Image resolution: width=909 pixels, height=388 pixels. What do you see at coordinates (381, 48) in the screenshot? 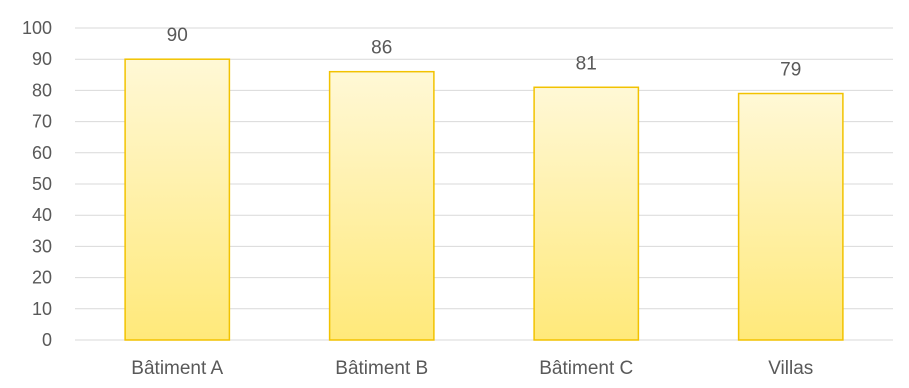
I see `data-label: 86` at bounding box center [381, 48].